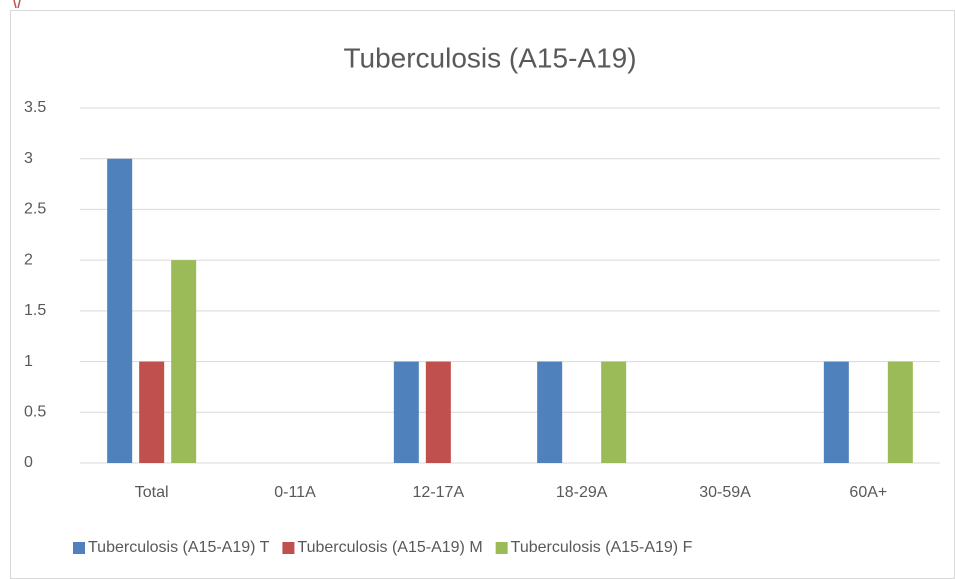 The height and width of the screenshot is (579, 955). I want to click on y-tick-label: 1, so click(28, 361).